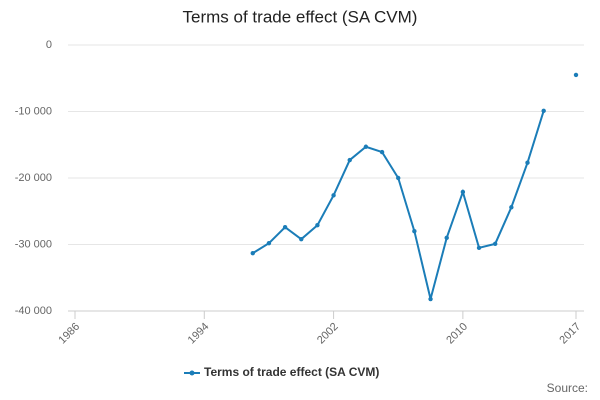 Image resolution: width=600 pixels, height=400 pixels. Describe the element at coordinates (33, 244) in the screenshot. I see `y-tick-label: -30 000` at that location.